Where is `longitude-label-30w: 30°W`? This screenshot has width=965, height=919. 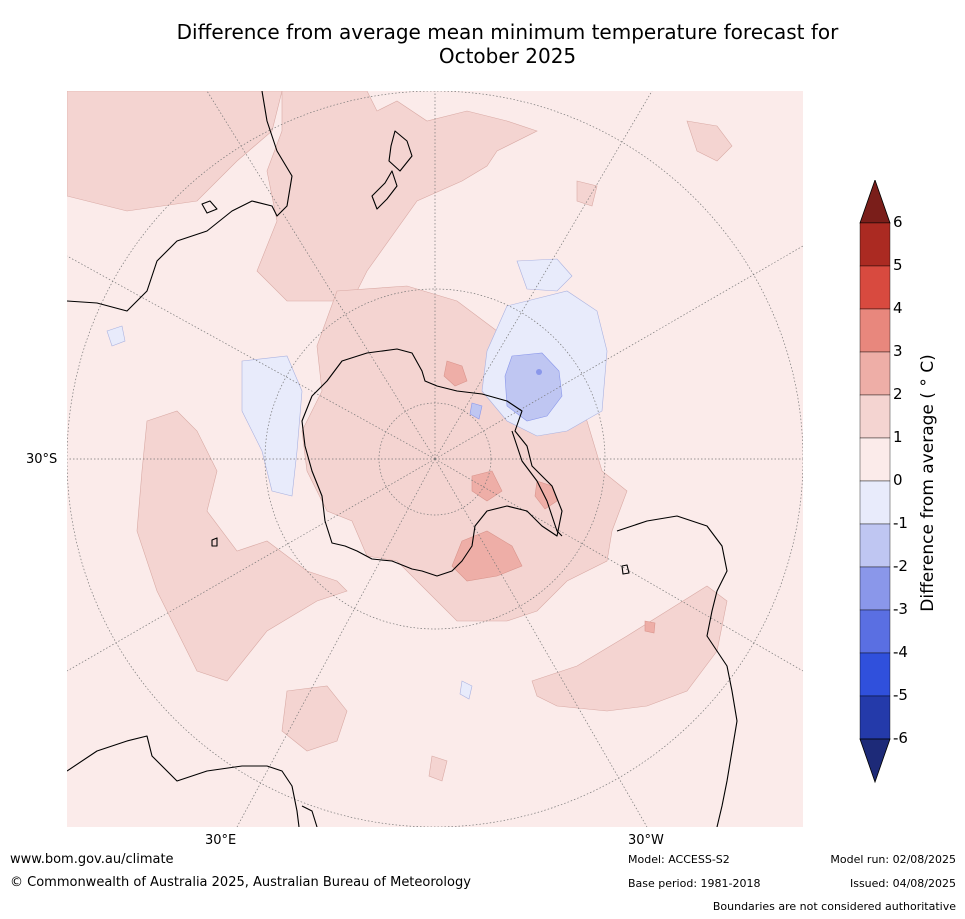 longitude-label-30w: 30°W is located at coordinates (646, 840).